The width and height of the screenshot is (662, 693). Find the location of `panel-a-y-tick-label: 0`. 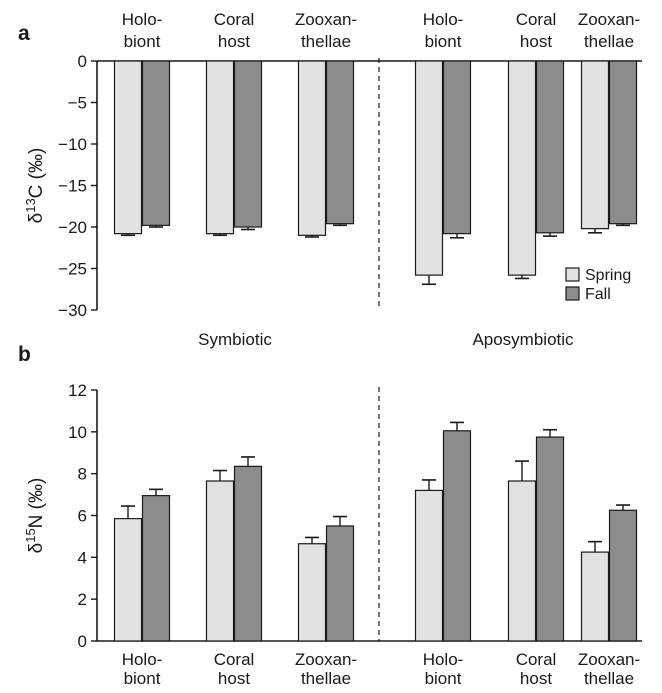

panel-a-y-tick-label: 0 is located at coordinates (82, 61).